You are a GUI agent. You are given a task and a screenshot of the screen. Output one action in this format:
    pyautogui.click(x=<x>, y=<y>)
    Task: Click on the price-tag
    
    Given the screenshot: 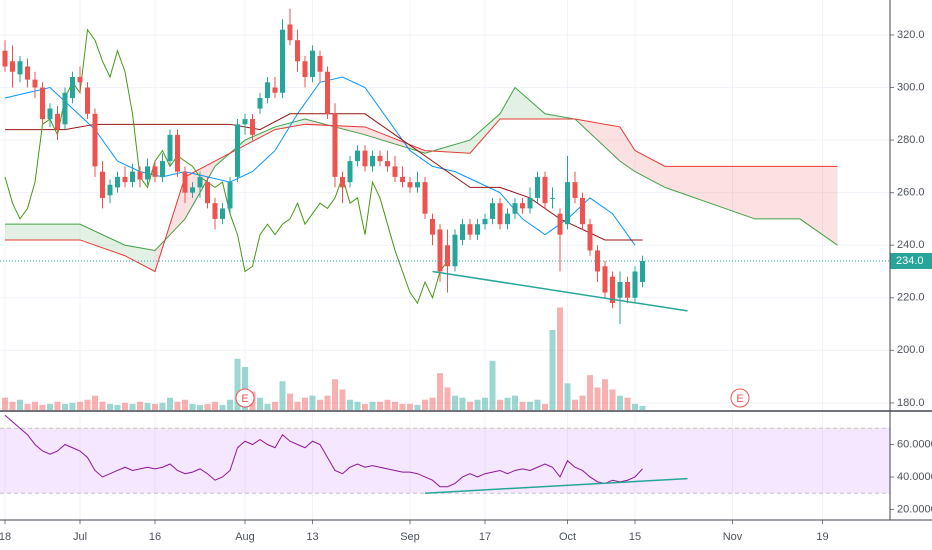 What is the action you would take?
    pyautogui.click(x=911, y=260)
    